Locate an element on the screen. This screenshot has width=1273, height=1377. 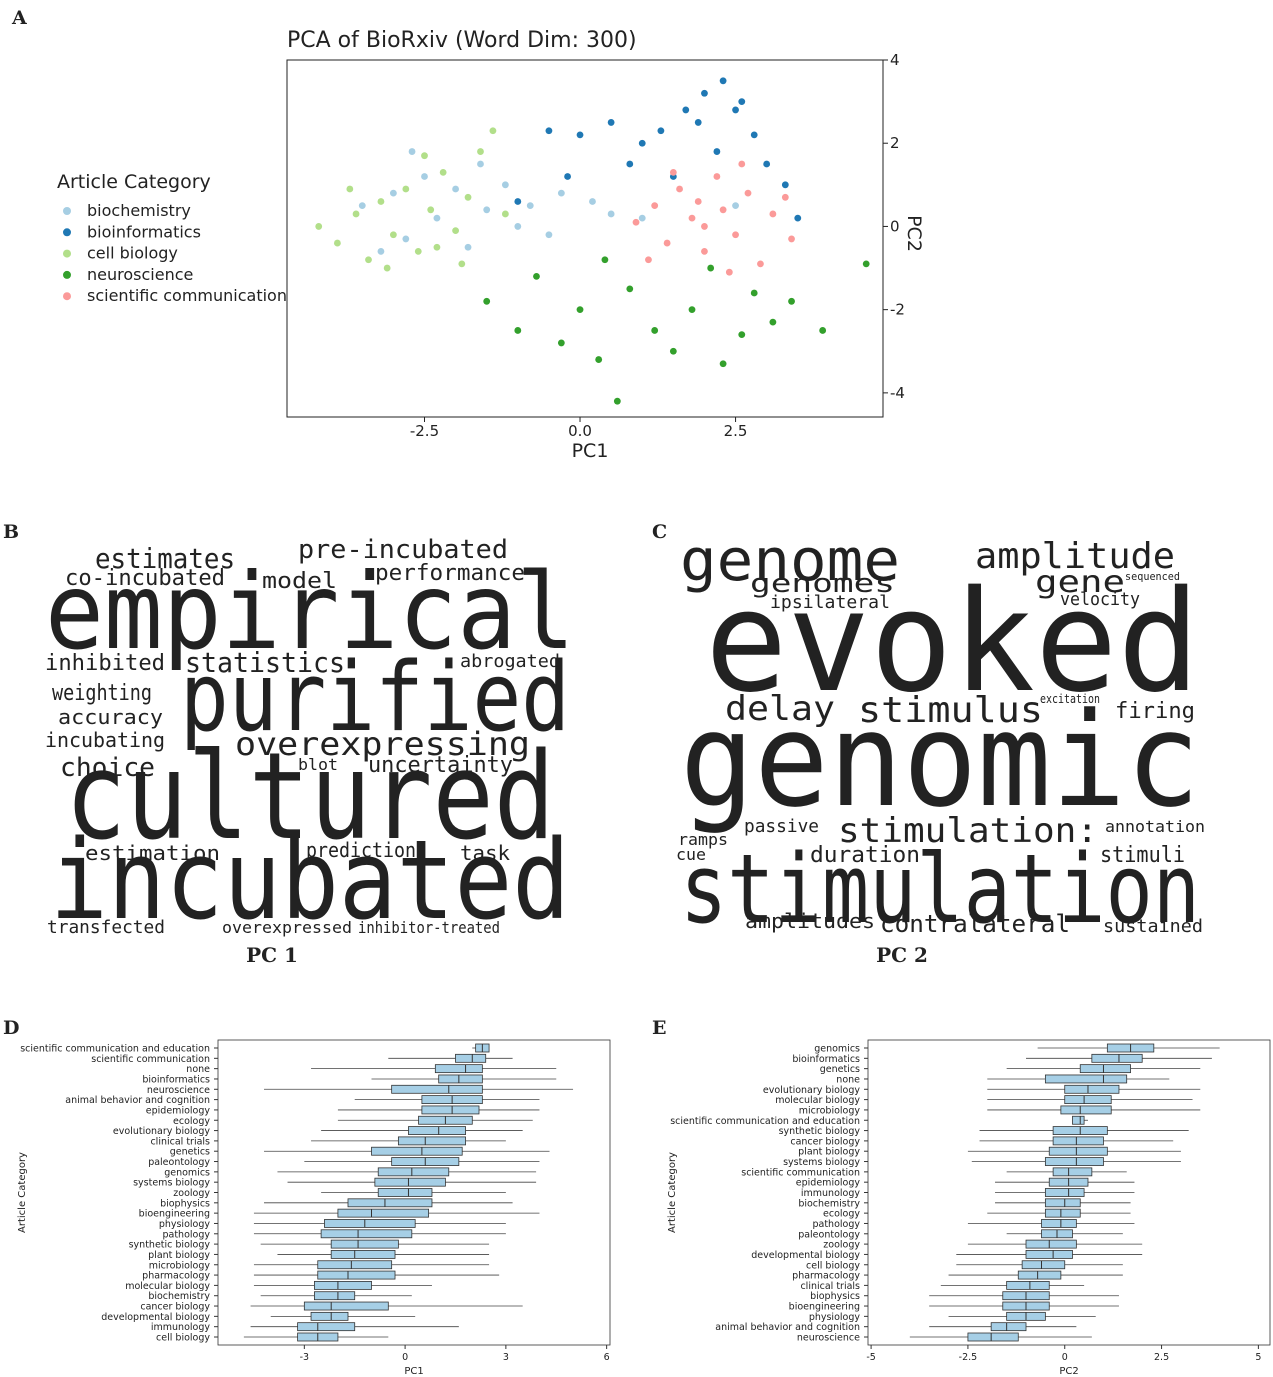
y-tick-label: zoology is located at coordinates (841, 1245).